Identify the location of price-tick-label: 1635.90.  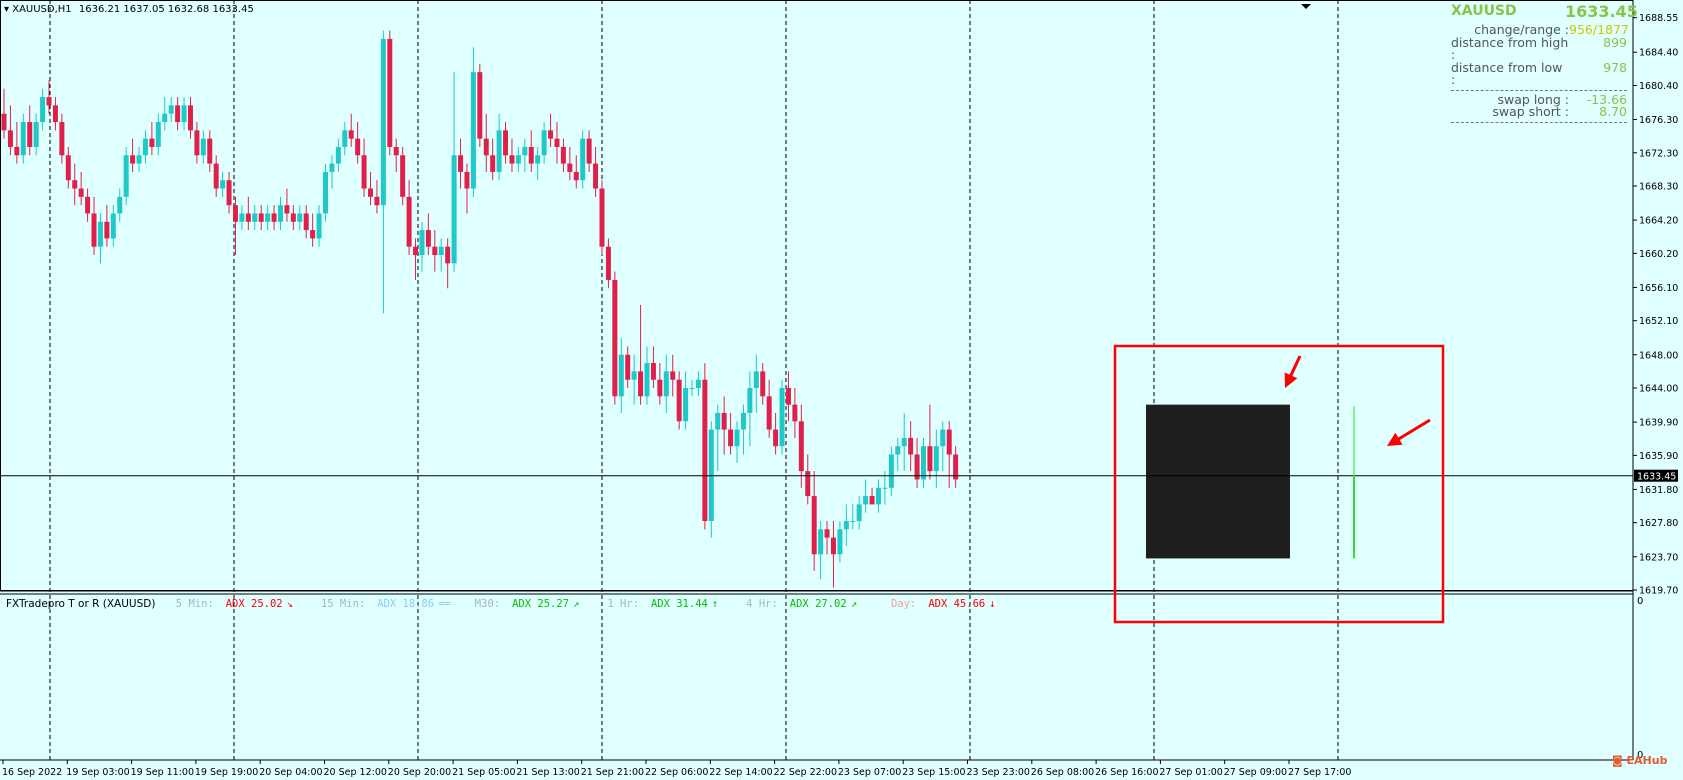
(1658, 456).